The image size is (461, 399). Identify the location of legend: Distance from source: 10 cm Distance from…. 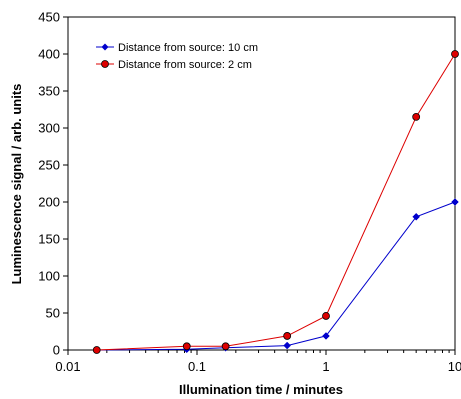
(177, 56).